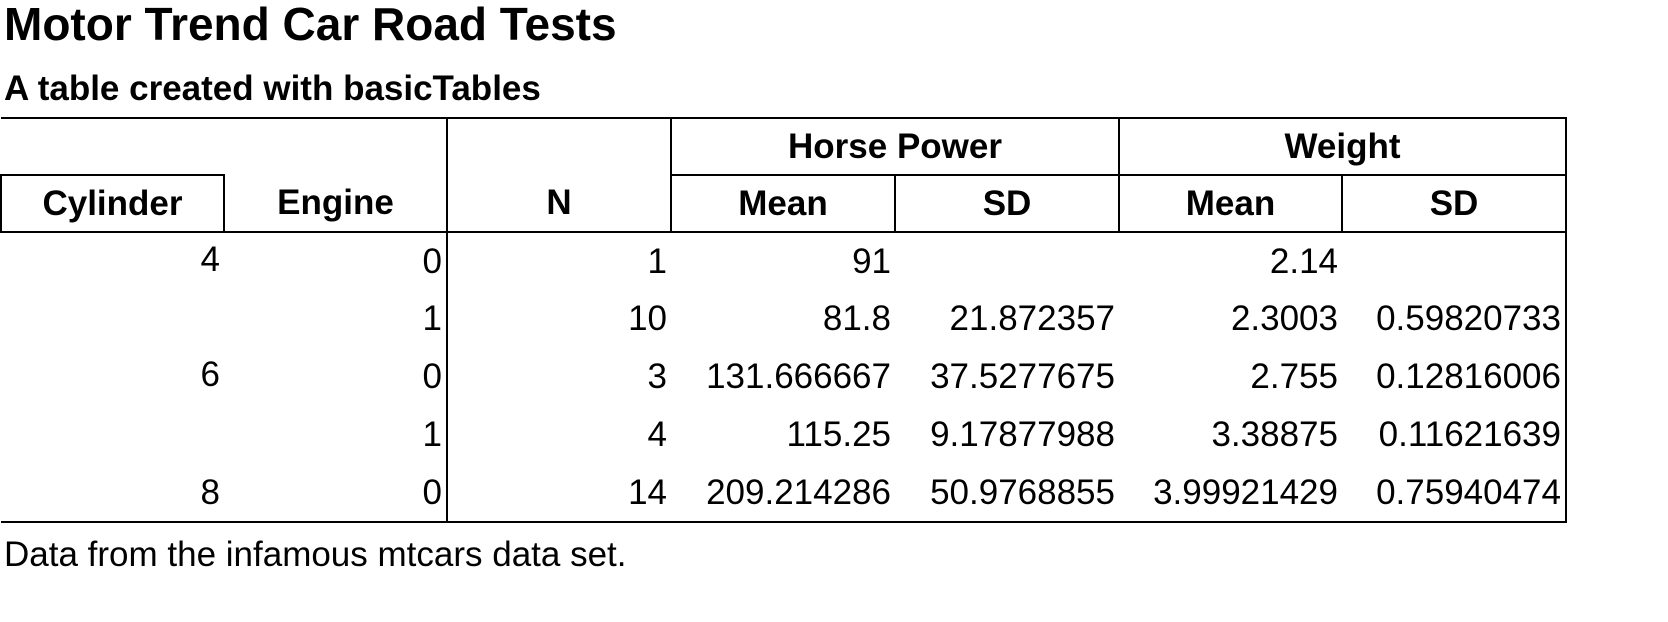  I want to click on cell-hp-sd: 9.17877988, so click(1022, 434).